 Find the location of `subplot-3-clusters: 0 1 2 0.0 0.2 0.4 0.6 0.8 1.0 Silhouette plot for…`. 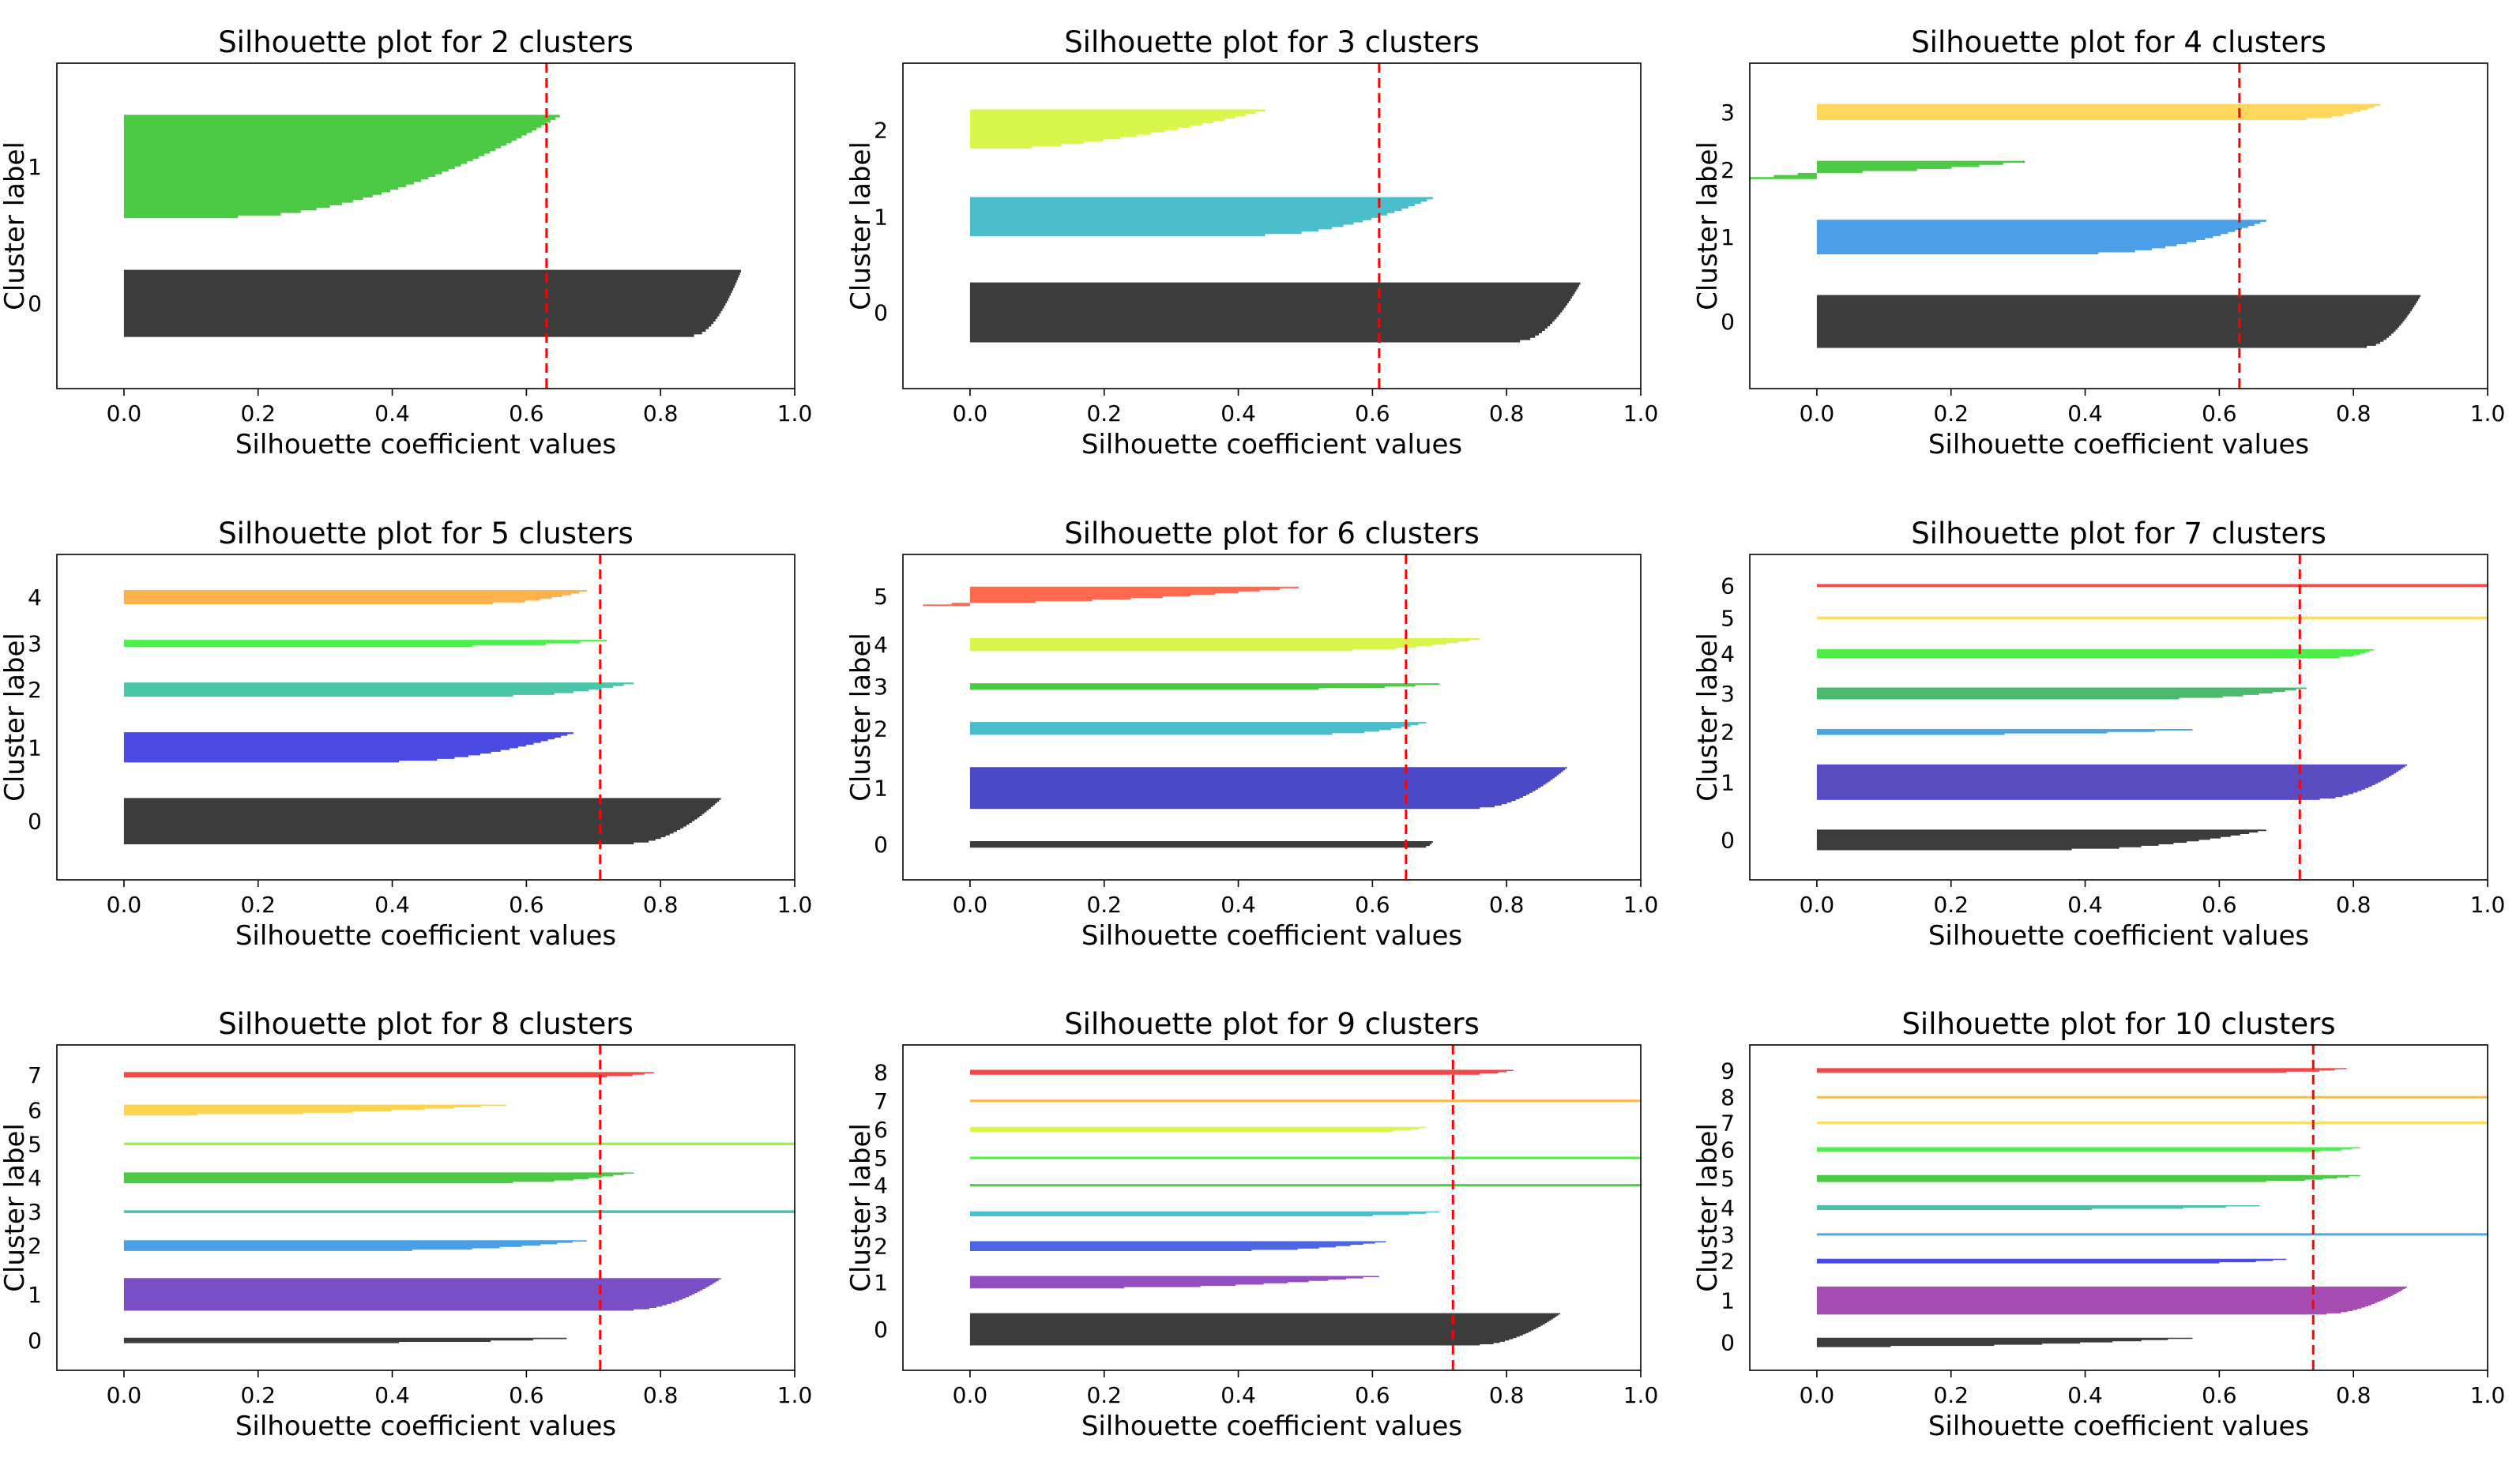

subplot-3-clusters: 0 1 2 0.0 0.2 0.4 0.6 0.8 1.0 Silhouette plot for… is located at coordinates (1251, 242).